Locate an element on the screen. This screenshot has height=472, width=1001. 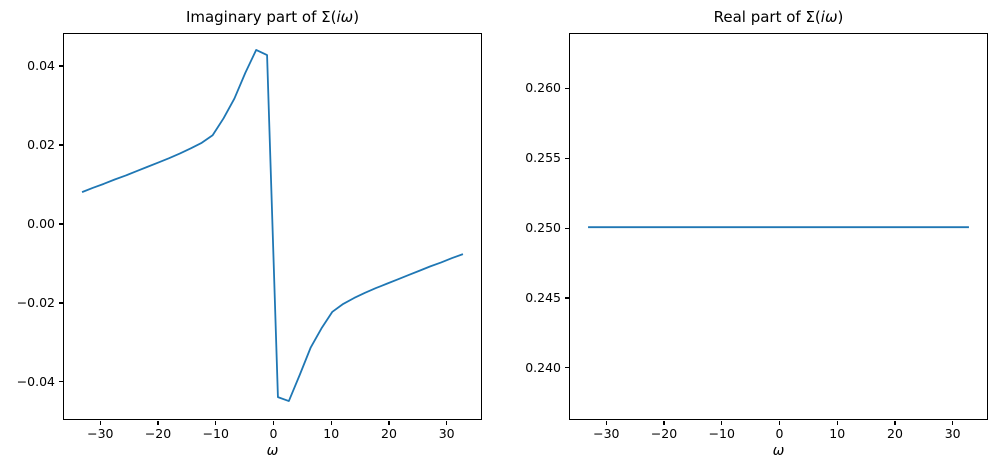
y-tick-label: 0.255 is located at coordinates (543, 158).